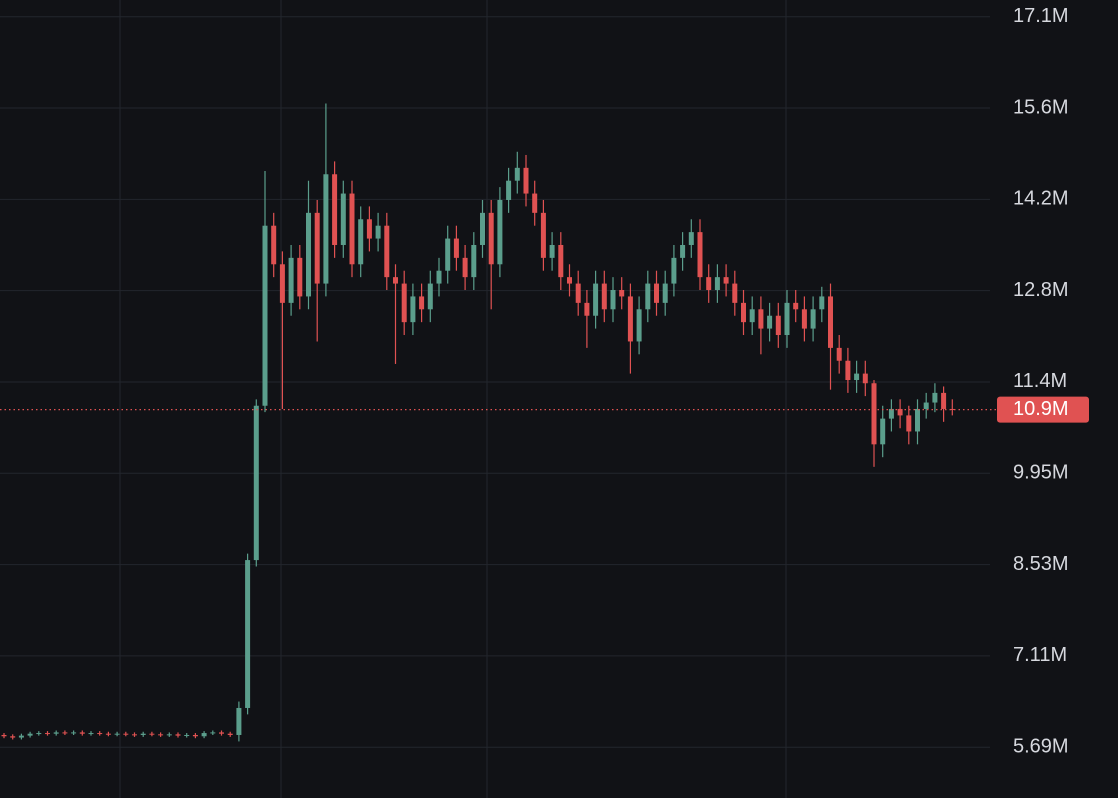 The image size is (1118, 798). Describe the element at coordinates (1041, 16) in the screenshot. I see `y-tick-label: 17.1M` at that location.